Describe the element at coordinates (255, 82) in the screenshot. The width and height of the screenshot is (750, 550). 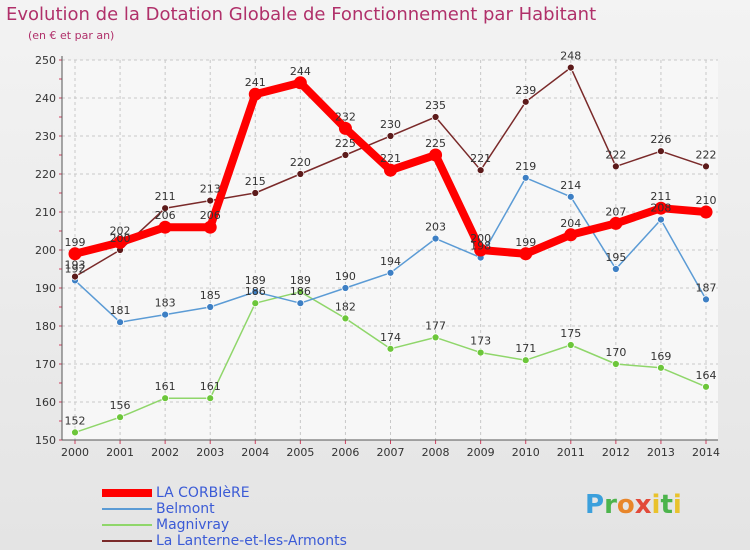
I see `data-label: 241` at that location.